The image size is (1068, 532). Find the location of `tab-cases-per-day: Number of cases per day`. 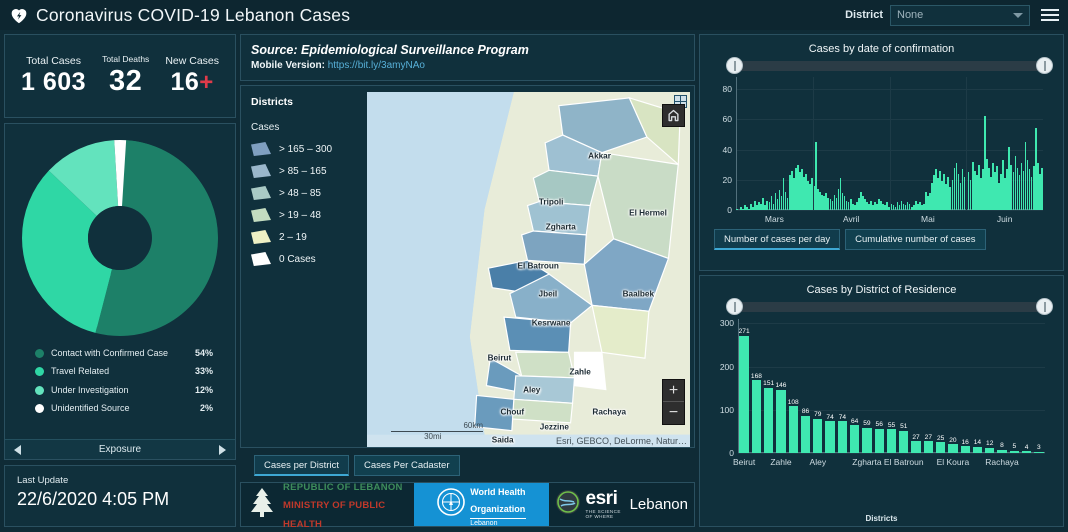

tab-cases-per-day: Number of cases per day is located at coordinates (777, 239).